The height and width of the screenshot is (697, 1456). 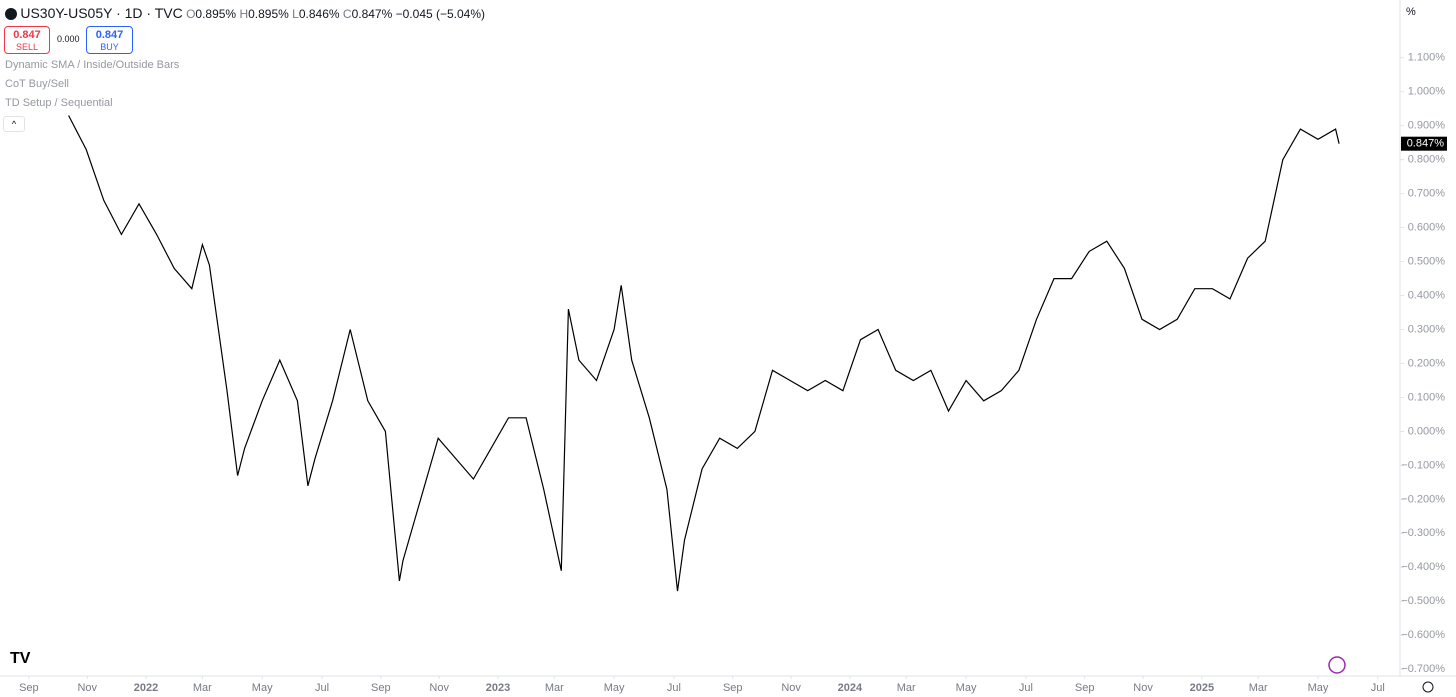 I want to click on x-tick-label: 2025, so click(x=1202, y=688).